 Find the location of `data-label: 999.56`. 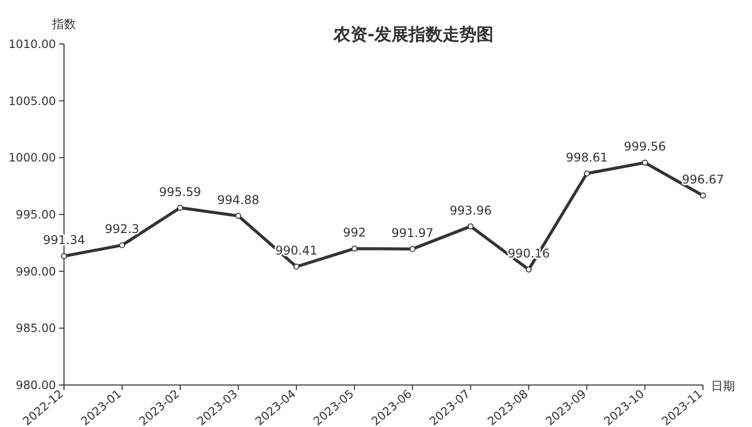

data-label: 999.56 is located at coordinates (645, 147).